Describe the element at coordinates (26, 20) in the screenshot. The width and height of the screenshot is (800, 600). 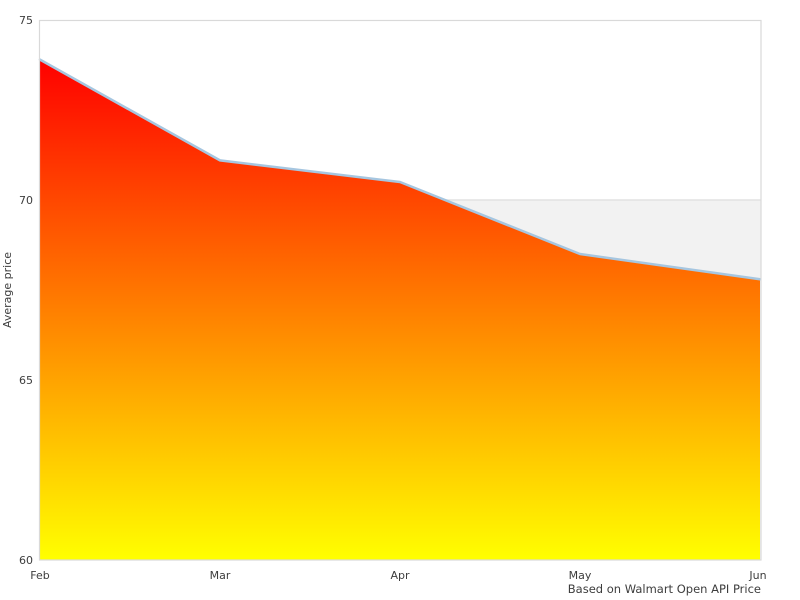
I see `y-tick-75: 75` at that location.